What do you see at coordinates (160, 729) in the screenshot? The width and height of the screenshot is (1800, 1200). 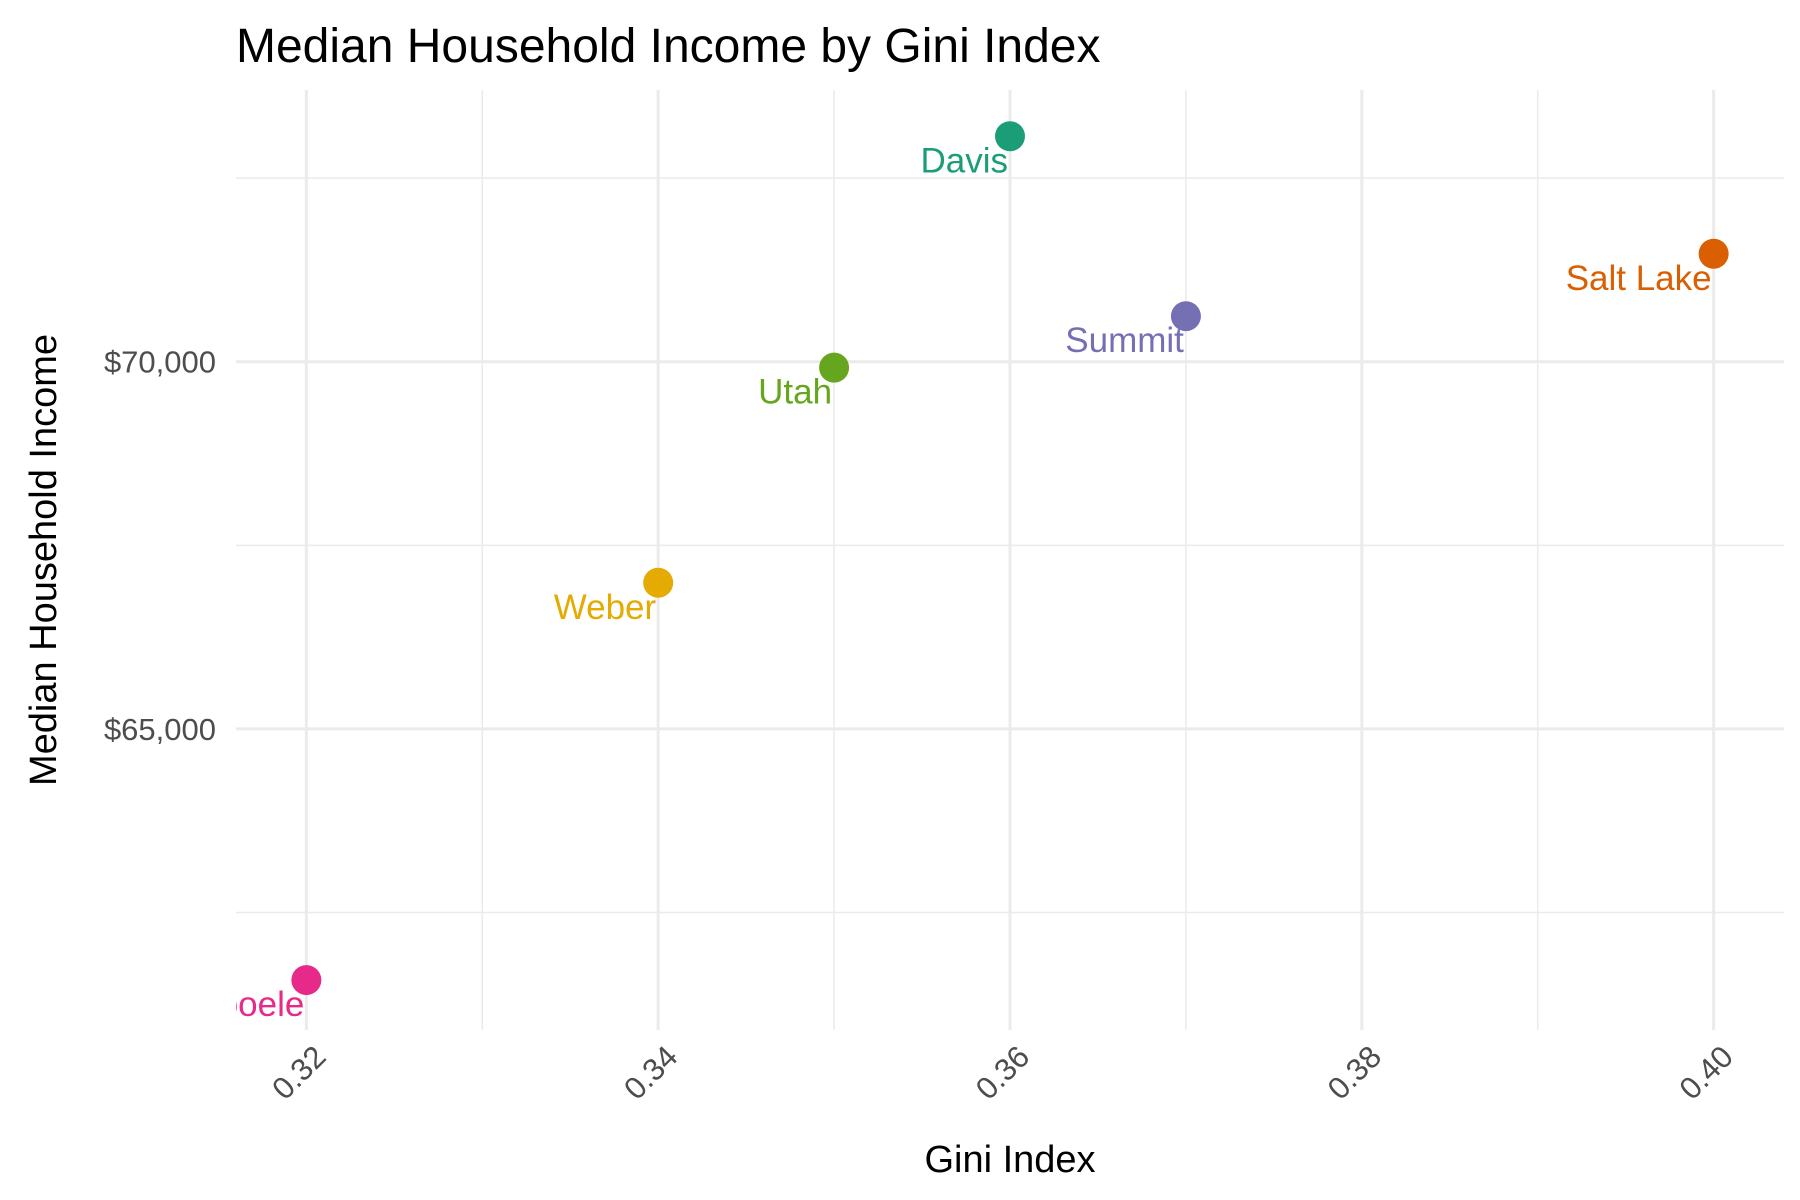 I see `y-tick-label: $65,000` at bounding box center [160, 729].